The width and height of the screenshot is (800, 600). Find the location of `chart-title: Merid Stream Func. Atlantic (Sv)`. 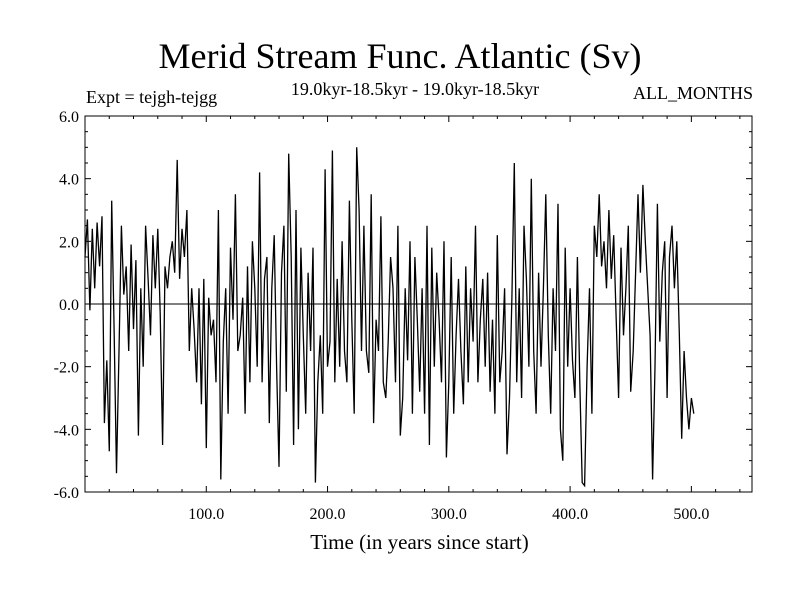

chart-title: Merid Stream Func. Atlantic (Sv) is located at coordinates (400, 56).